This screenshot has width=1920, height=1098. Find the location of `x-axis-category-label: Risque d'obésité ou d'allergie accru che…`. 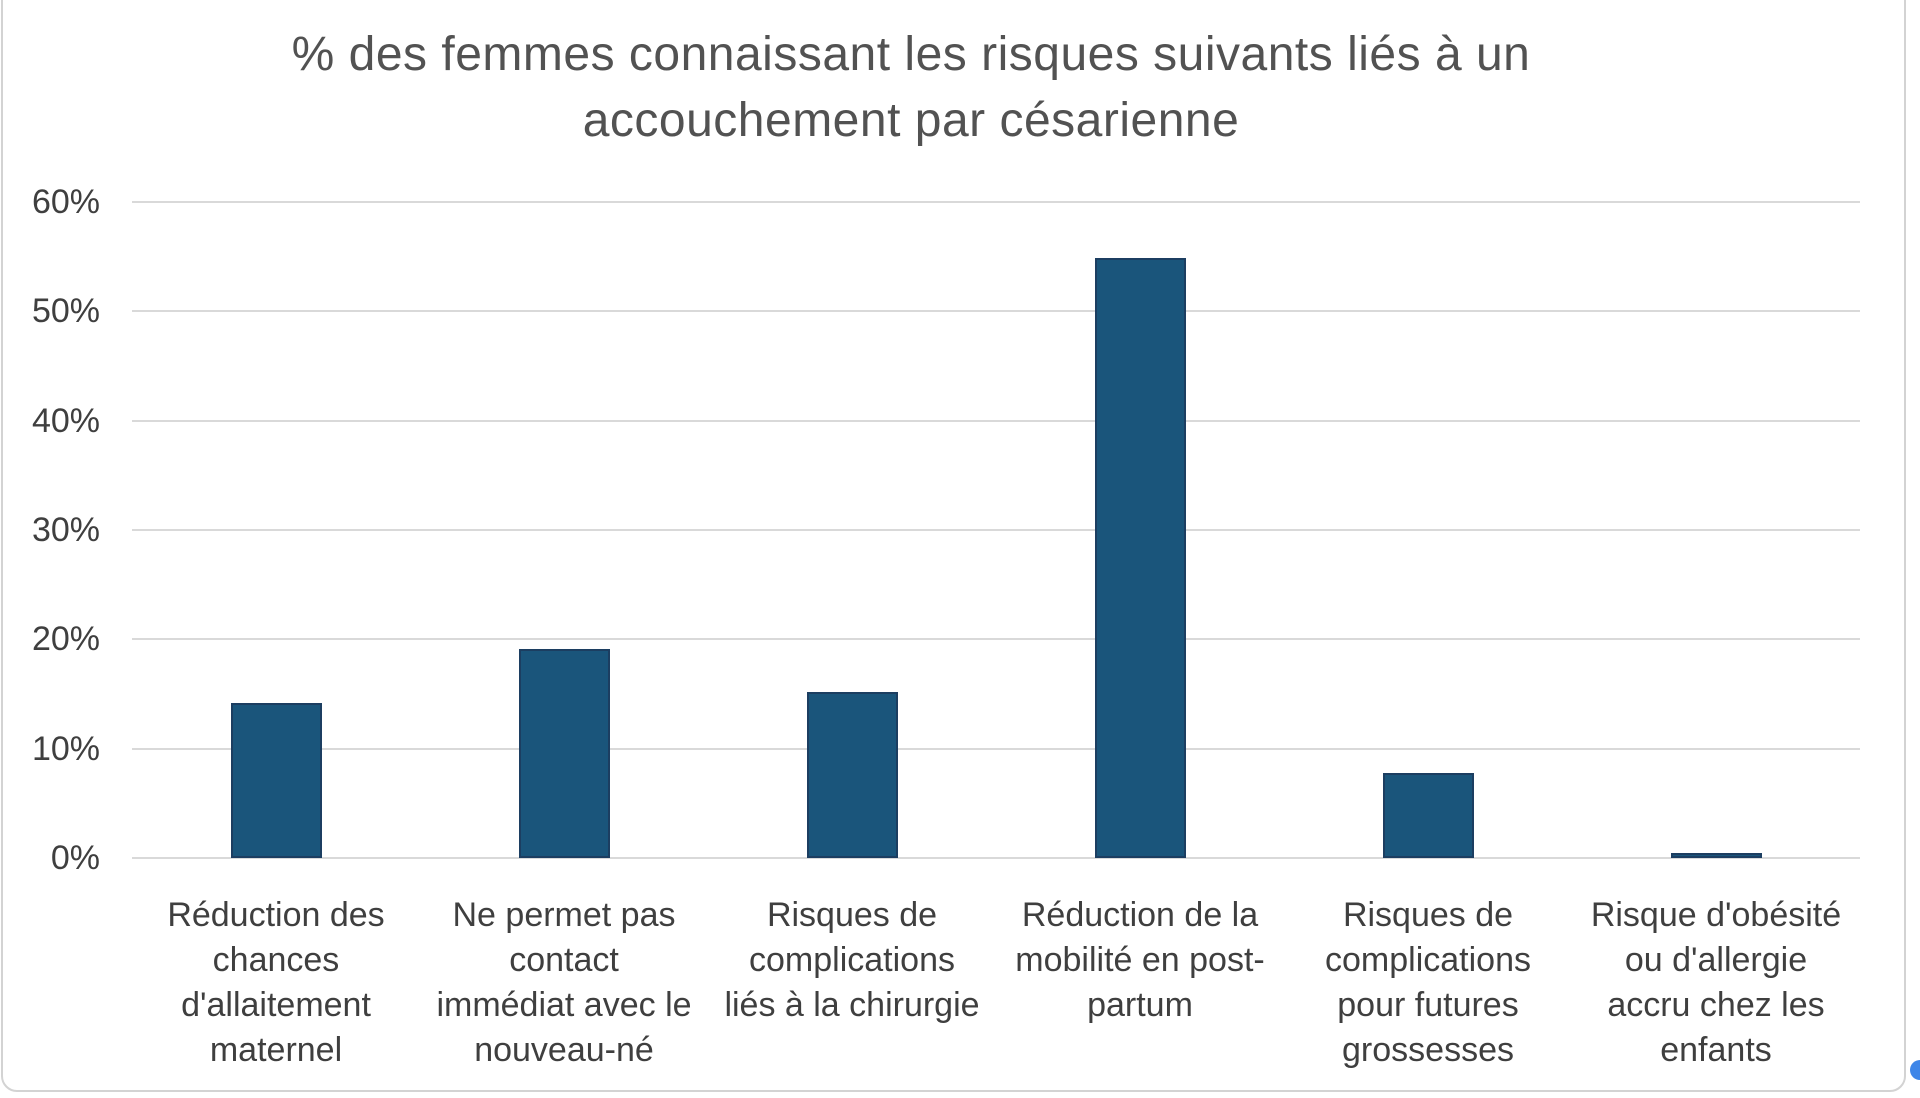

x-axis-category-label: Risque d'obésité ou d'allergie accru che… is located at coordinates (1716, 982).